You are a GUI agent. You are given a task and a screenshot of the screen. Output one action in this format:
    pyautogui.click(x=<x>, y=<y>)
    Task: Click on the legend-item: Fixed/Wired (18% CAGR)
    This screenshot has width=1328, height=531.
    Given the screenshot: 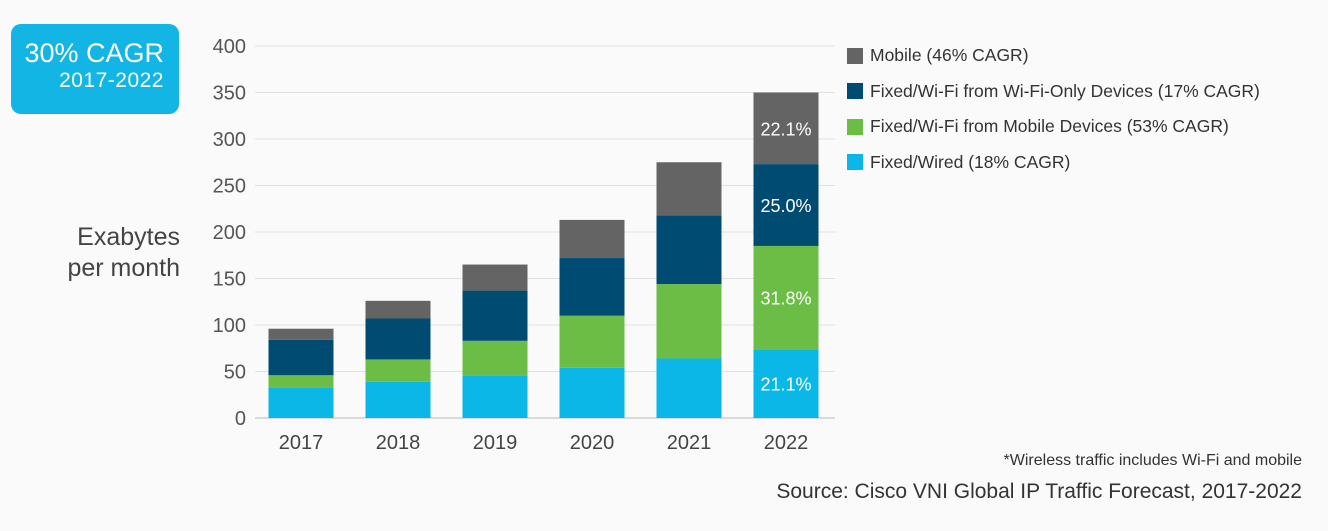 What is the action you would take?
    pyautogui.click(x=1053, y=163)
    